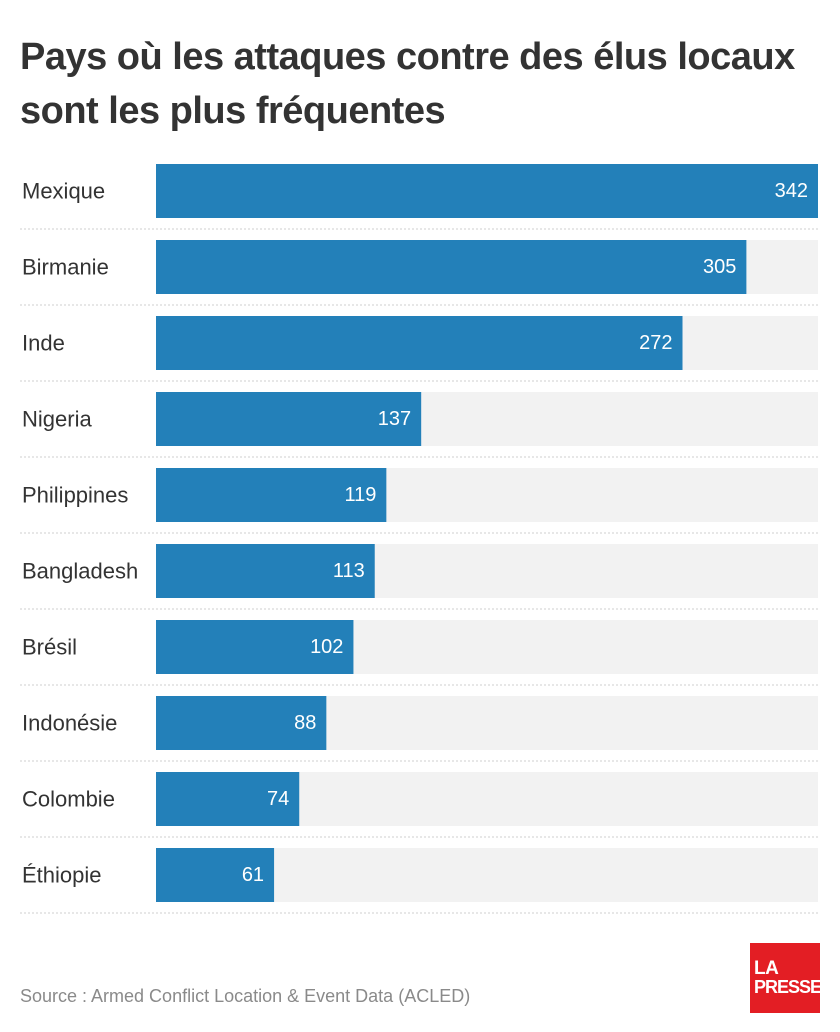 Image resolution: width=840 pixels, height=1032 pixels. What do you see at coordinates (80, 571) in the screenshot?
I see `category-label: Bangladesh` at bounding box center [80, 571].